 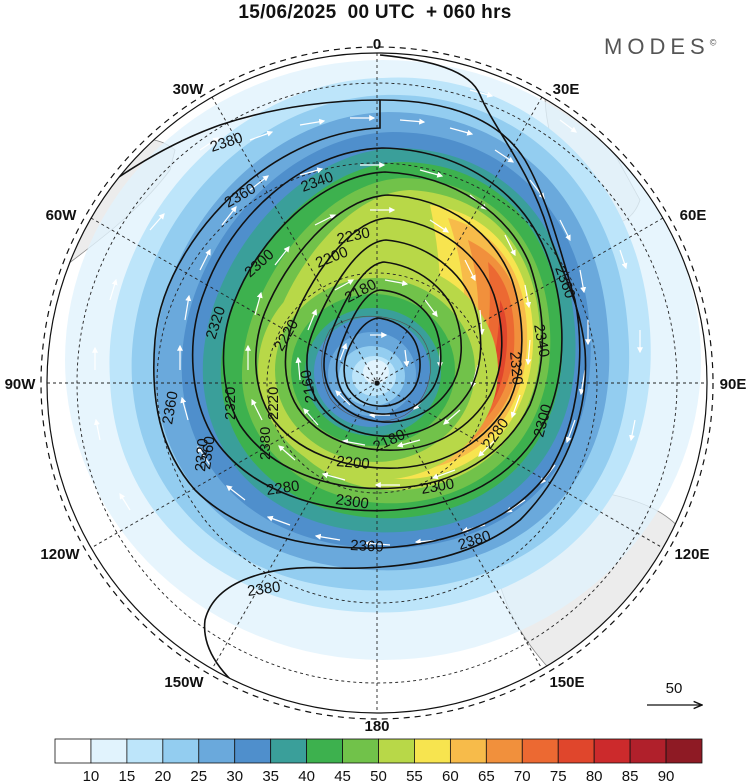 I want to click on south-pole-marker, so click(x=377, y=383).